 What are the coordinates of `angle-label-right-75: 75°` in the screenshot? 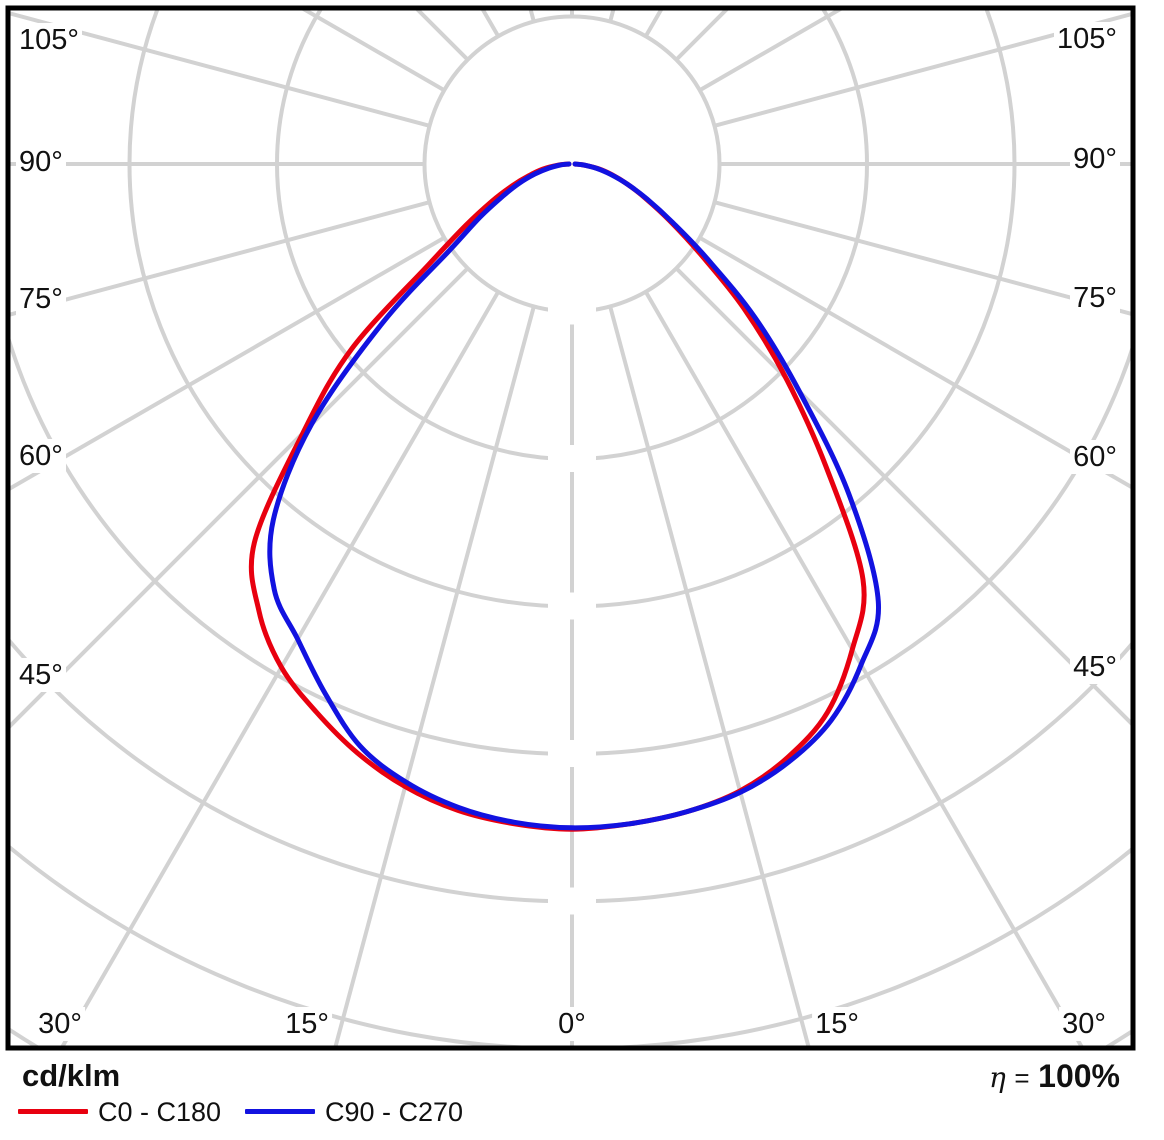 It's located at (1095, 298).